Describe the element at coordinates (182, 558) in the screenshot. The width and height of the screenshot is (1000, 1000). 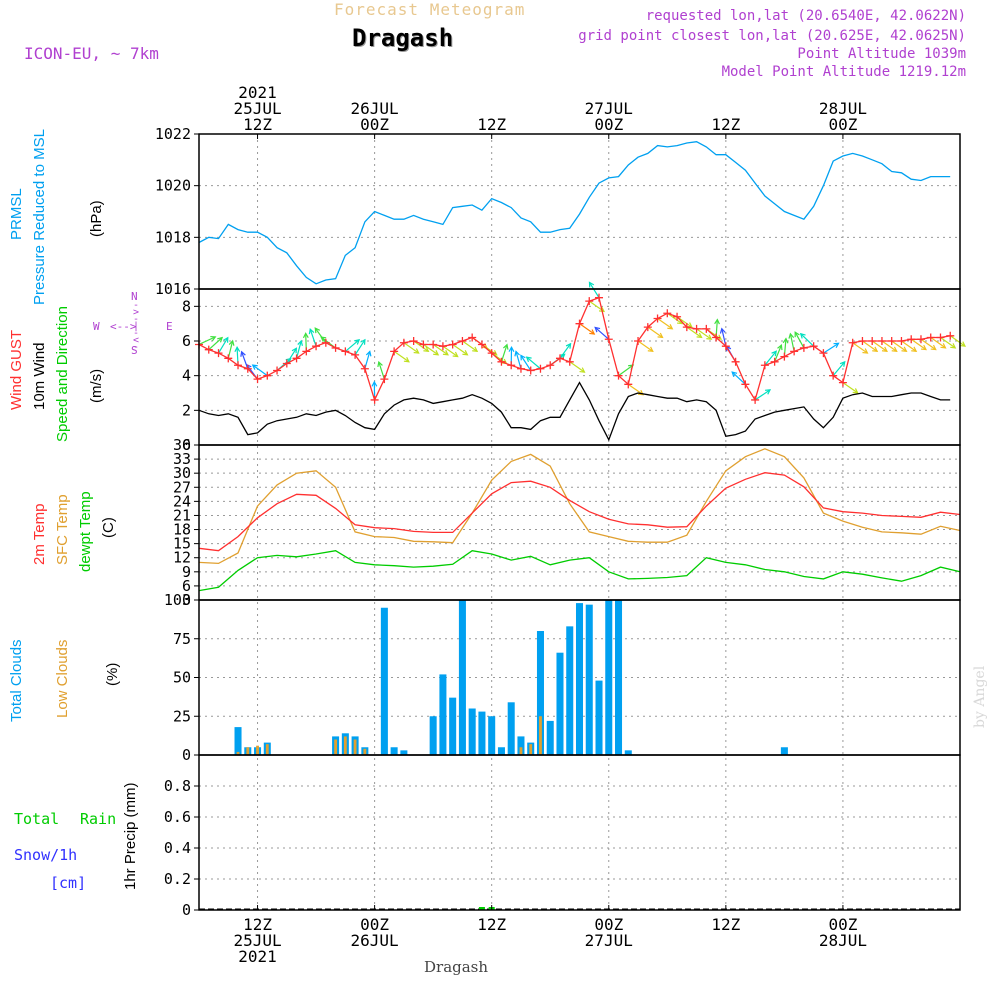
I see `temp-tick-label: 12` at that location.